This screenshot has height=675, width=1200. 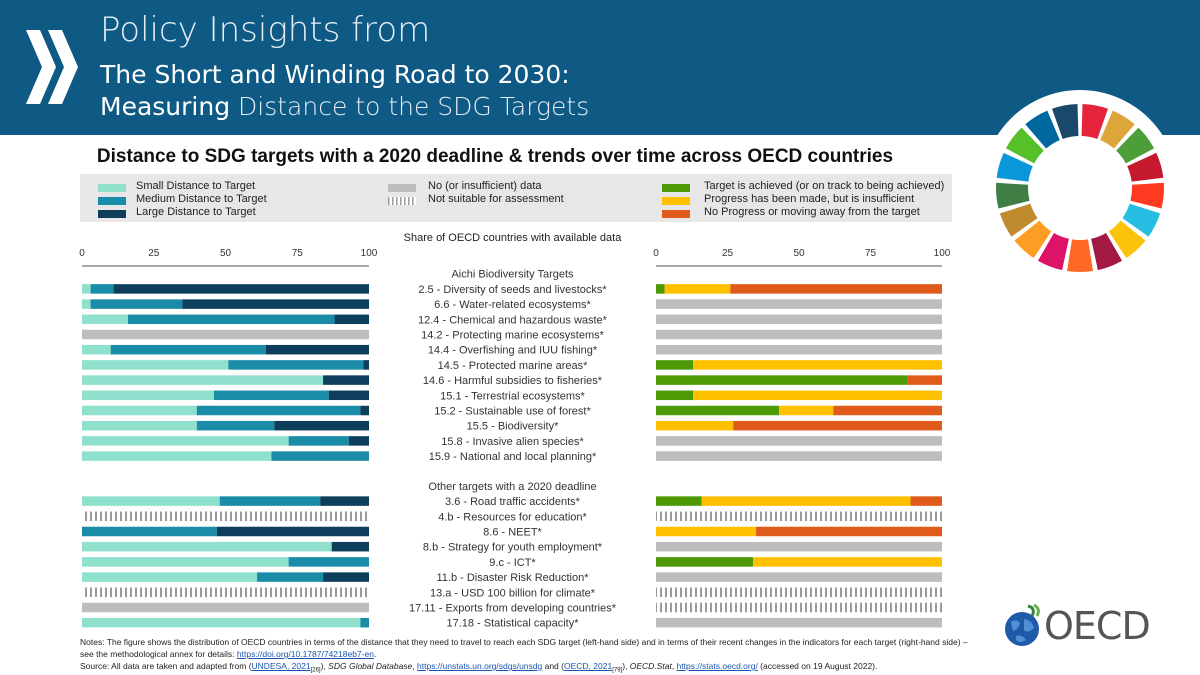 I want to click on tick-label-left: 25, so click(x=154, y=253).